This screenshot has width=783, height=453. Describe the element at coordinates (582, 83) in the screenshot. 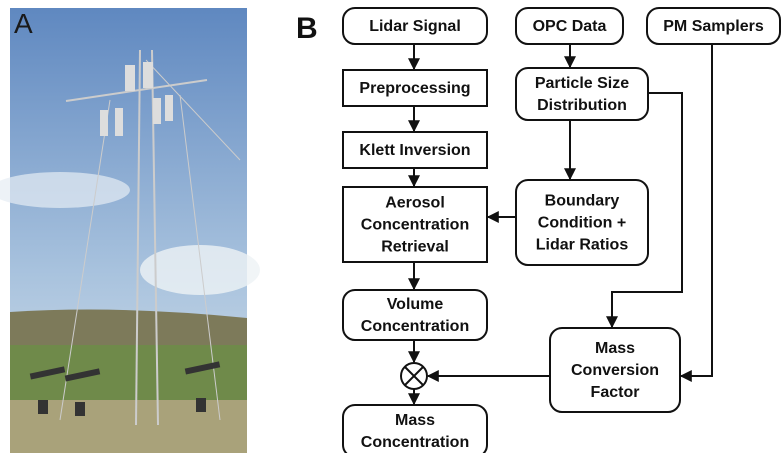

I see `node-label: Particle Size` at that location.